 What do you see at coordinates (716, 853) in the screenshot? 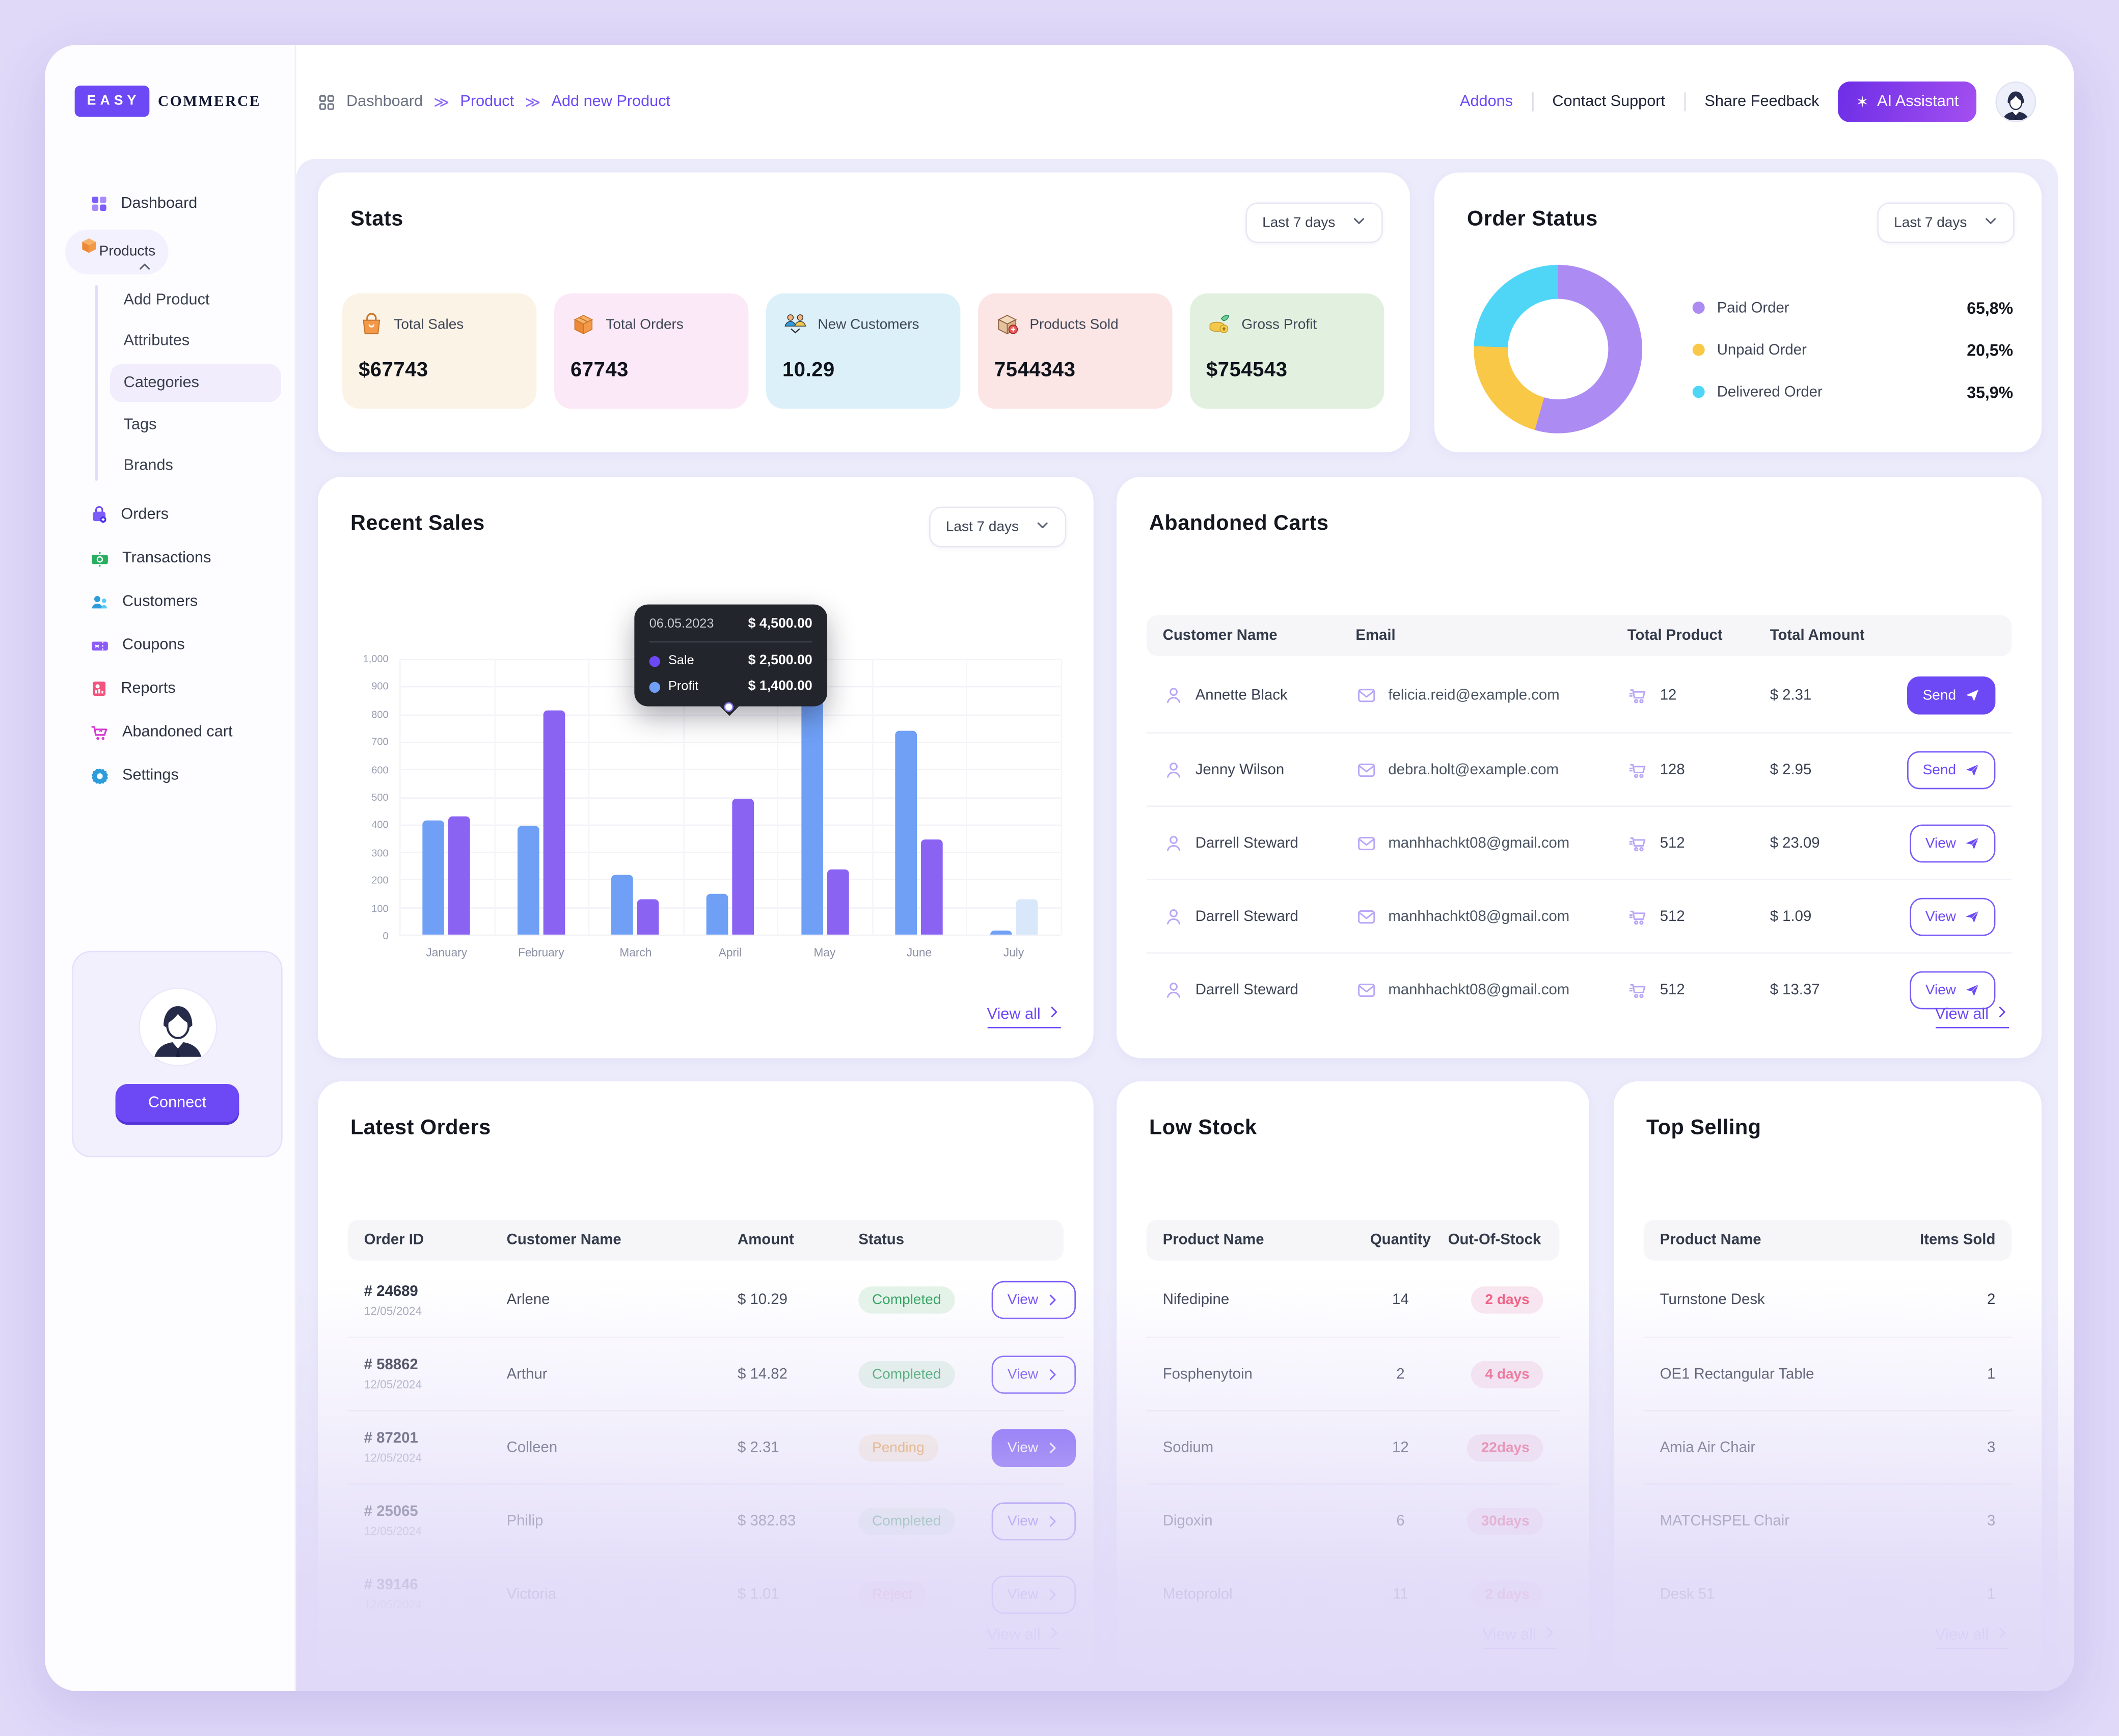
I see `gridline: 300` at bounding box center [716, 853].